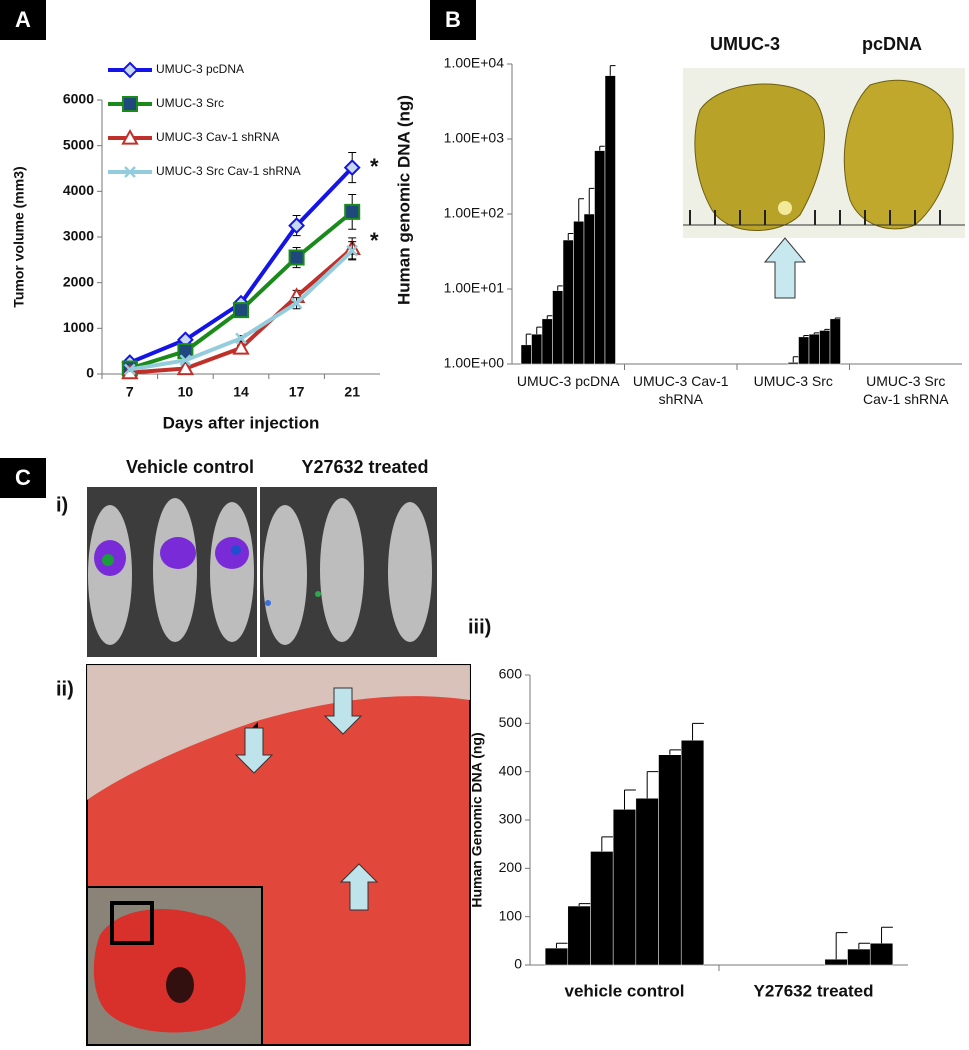  What do you see at coordinates (403, 200) in the screenshot?
I see `y-axis-label: Human genomic DNA (ng)` at bounding box center [403, 200].